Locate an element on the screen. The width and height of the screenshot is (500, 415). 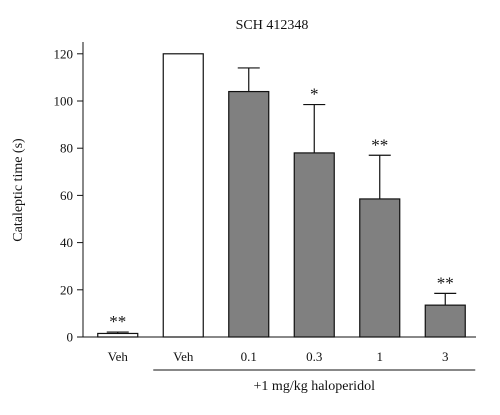
y-axis-ticks: 0 20 40 60 80 100 120 is located at coordinates (68, 195).